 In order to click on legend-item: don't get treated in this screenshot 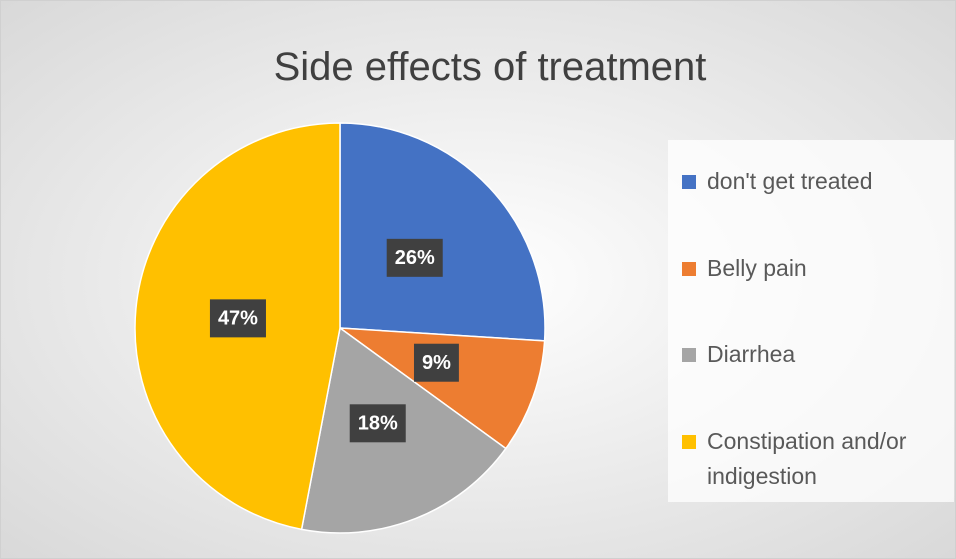, I will do `click(812, 181)`.